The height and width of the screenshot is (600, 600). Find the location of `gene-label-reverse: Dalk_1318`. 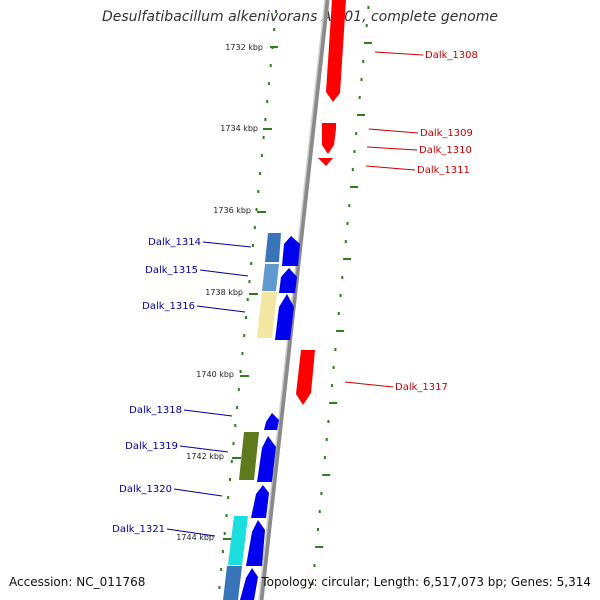

gene-label-reverse: Dalk_1318 is located at coordinates (155, 410).